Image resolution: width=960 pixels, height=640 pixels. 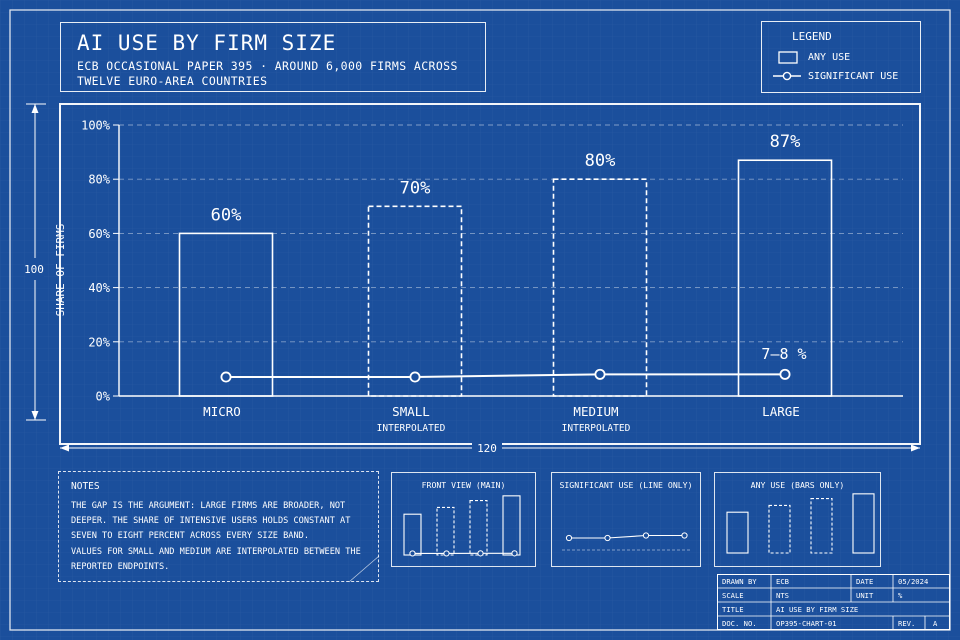 I want to click on tb-rev-label: REV., so click(x=907, y=623).